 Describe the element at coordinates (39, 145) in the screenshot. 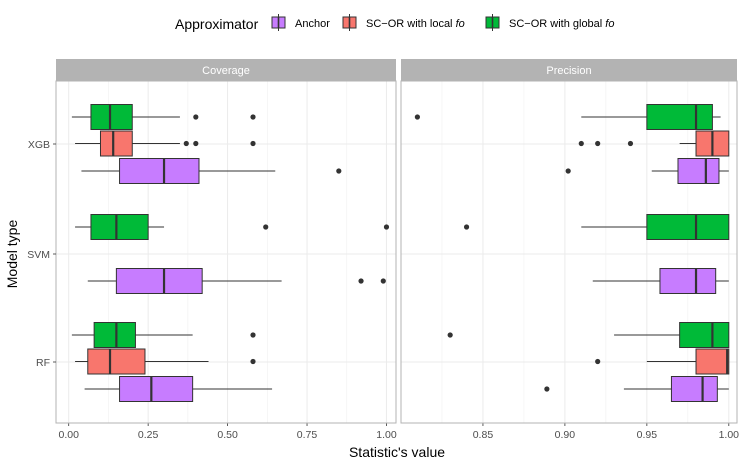

I see `y-tick-label-xgb: XGB` at that location.